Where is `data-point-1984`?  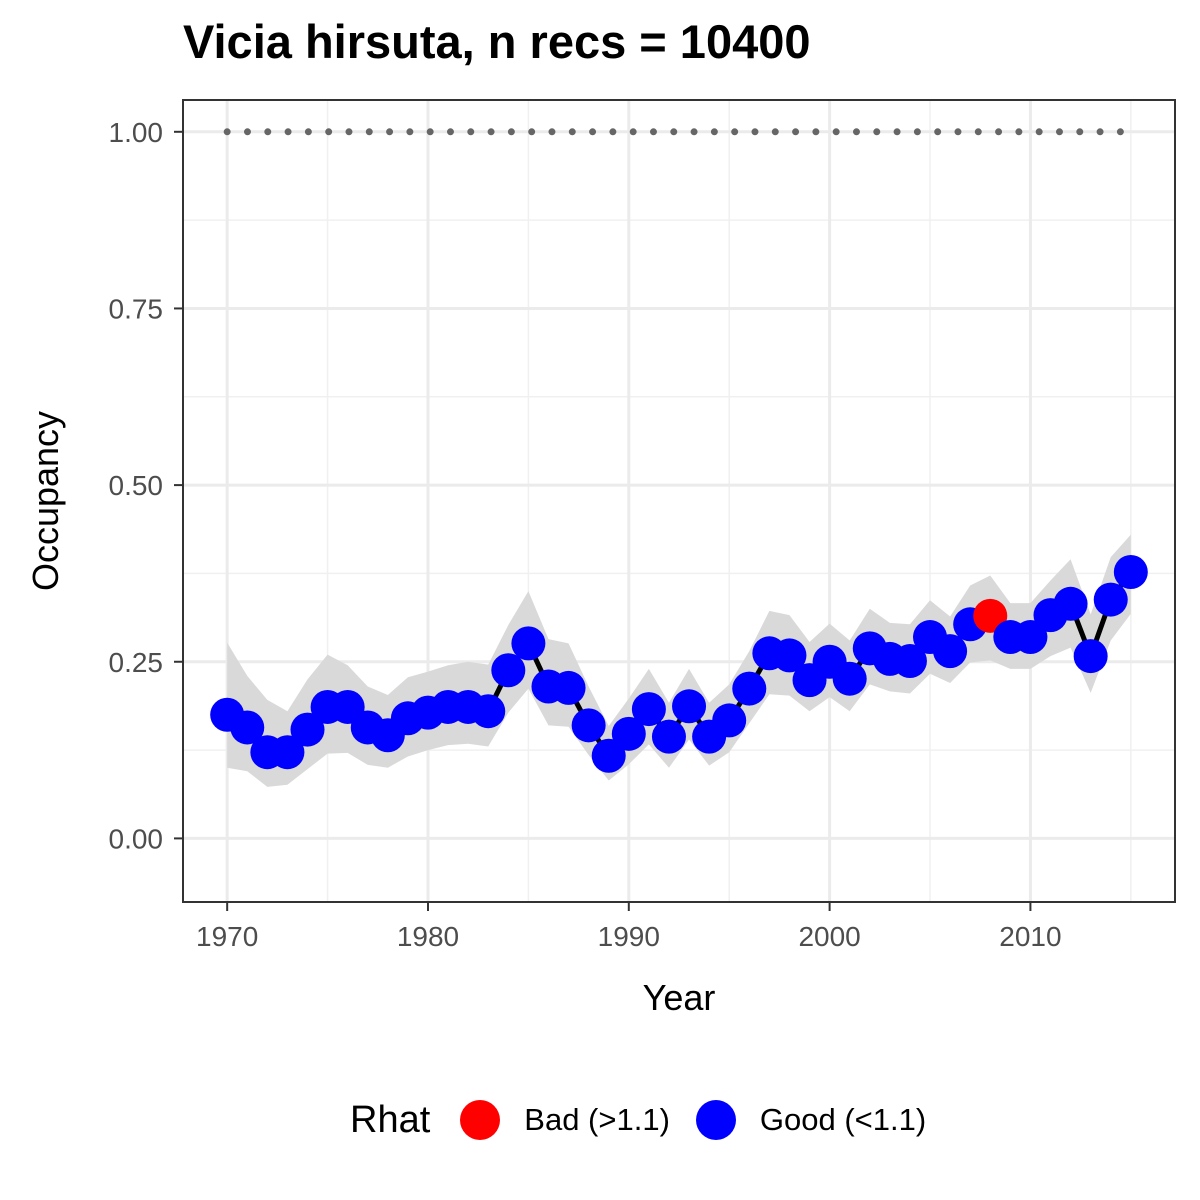 data-point-1984 is located at coordinates (508, 670).